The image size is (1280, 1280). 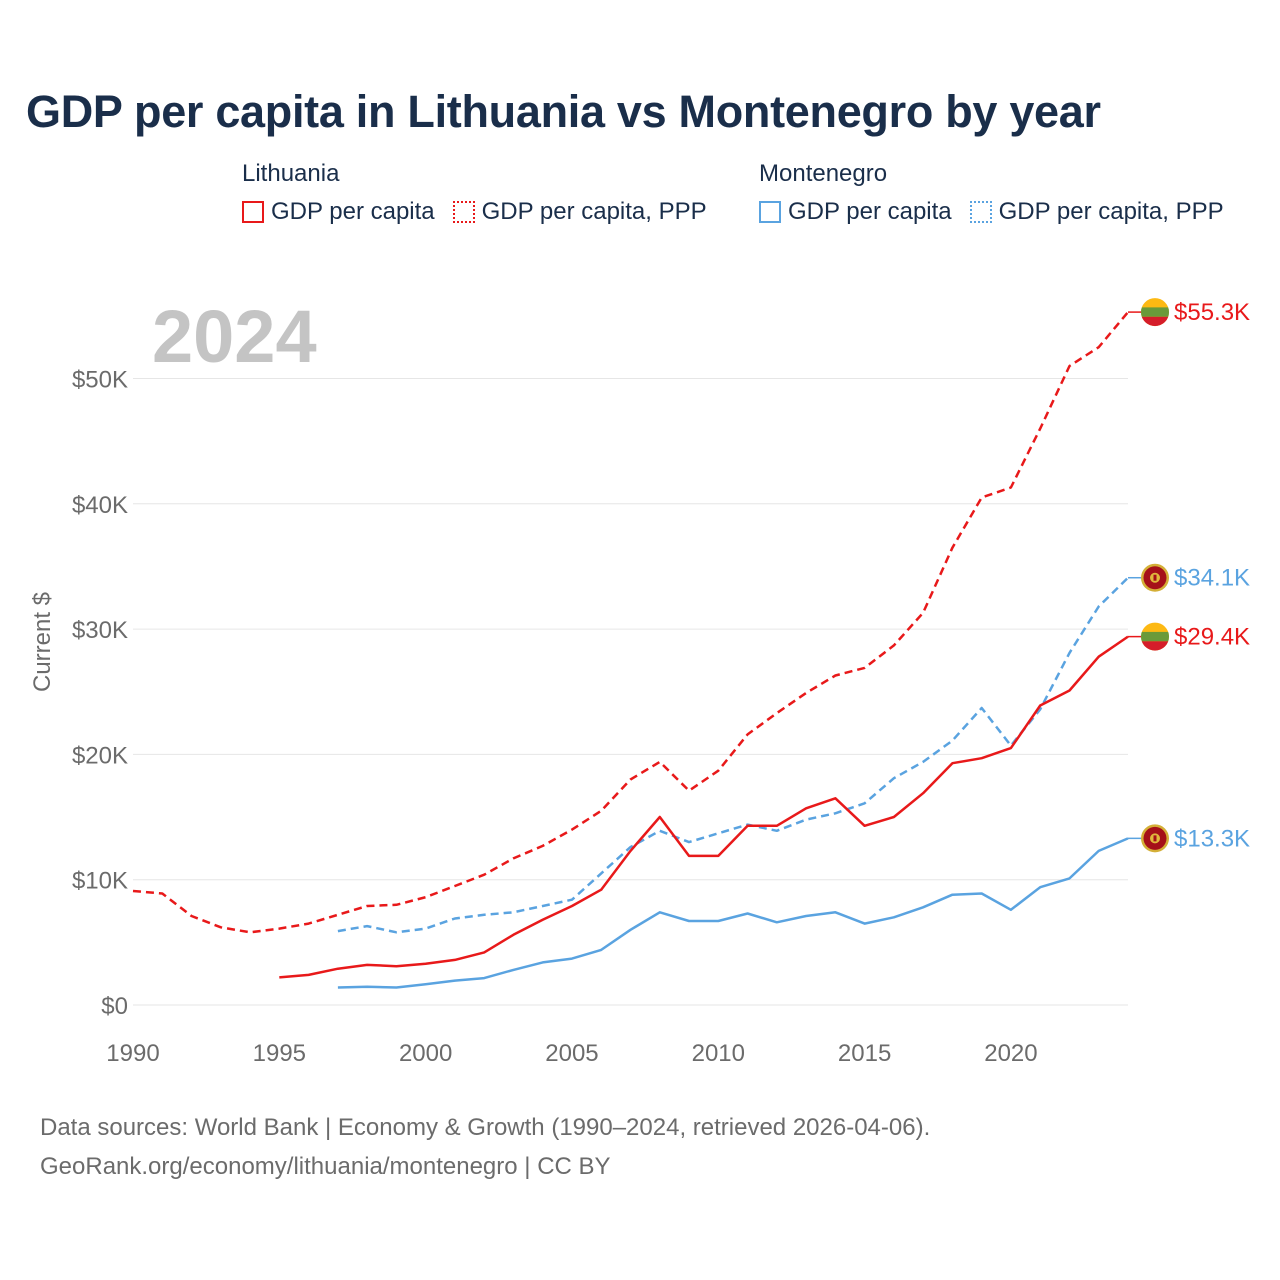 What do you see at coordinates (100, 505) in the screenshot?
I see `y-tick-label: $40K` at bounding box center [100, 505].